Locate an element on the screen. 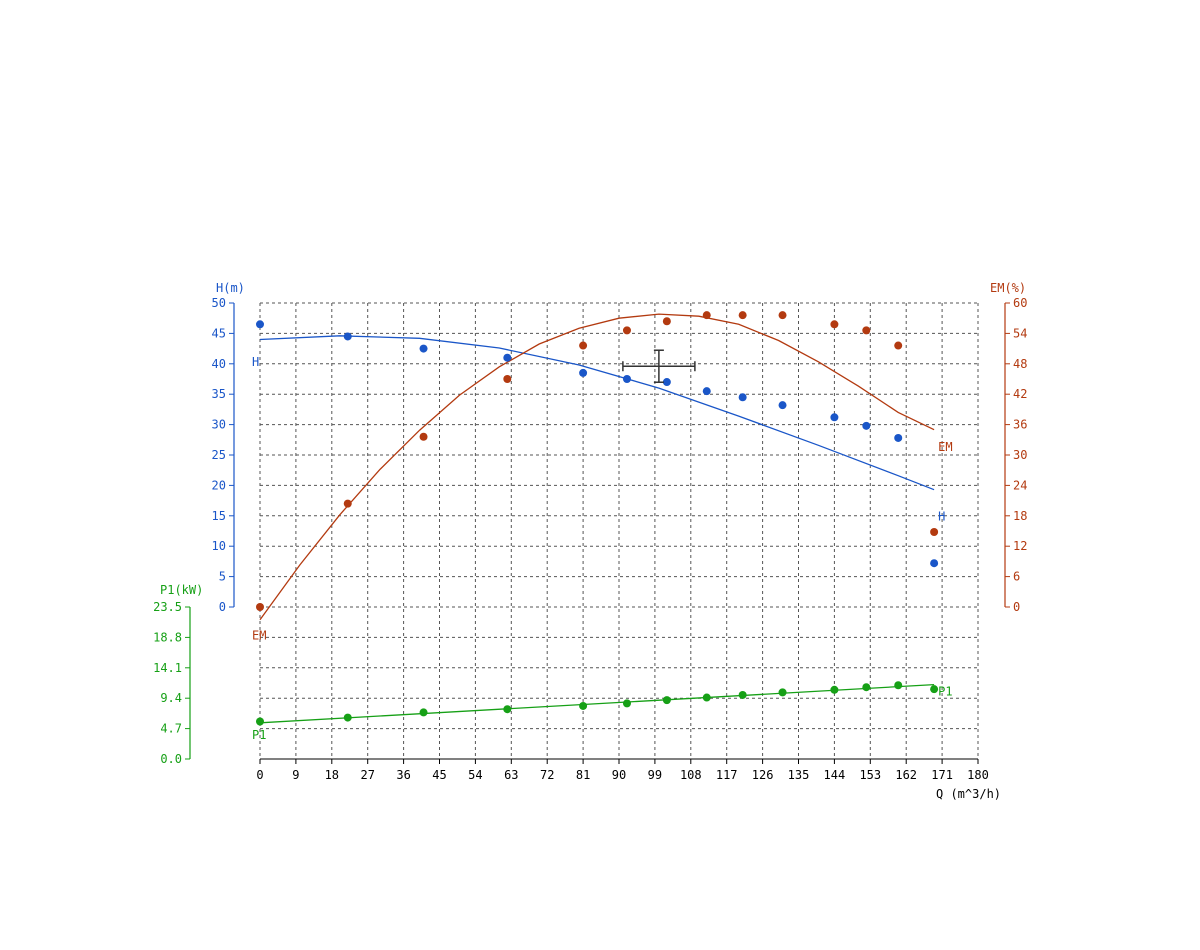  x-tick-label: 135 is located at coordinates (799, 775).